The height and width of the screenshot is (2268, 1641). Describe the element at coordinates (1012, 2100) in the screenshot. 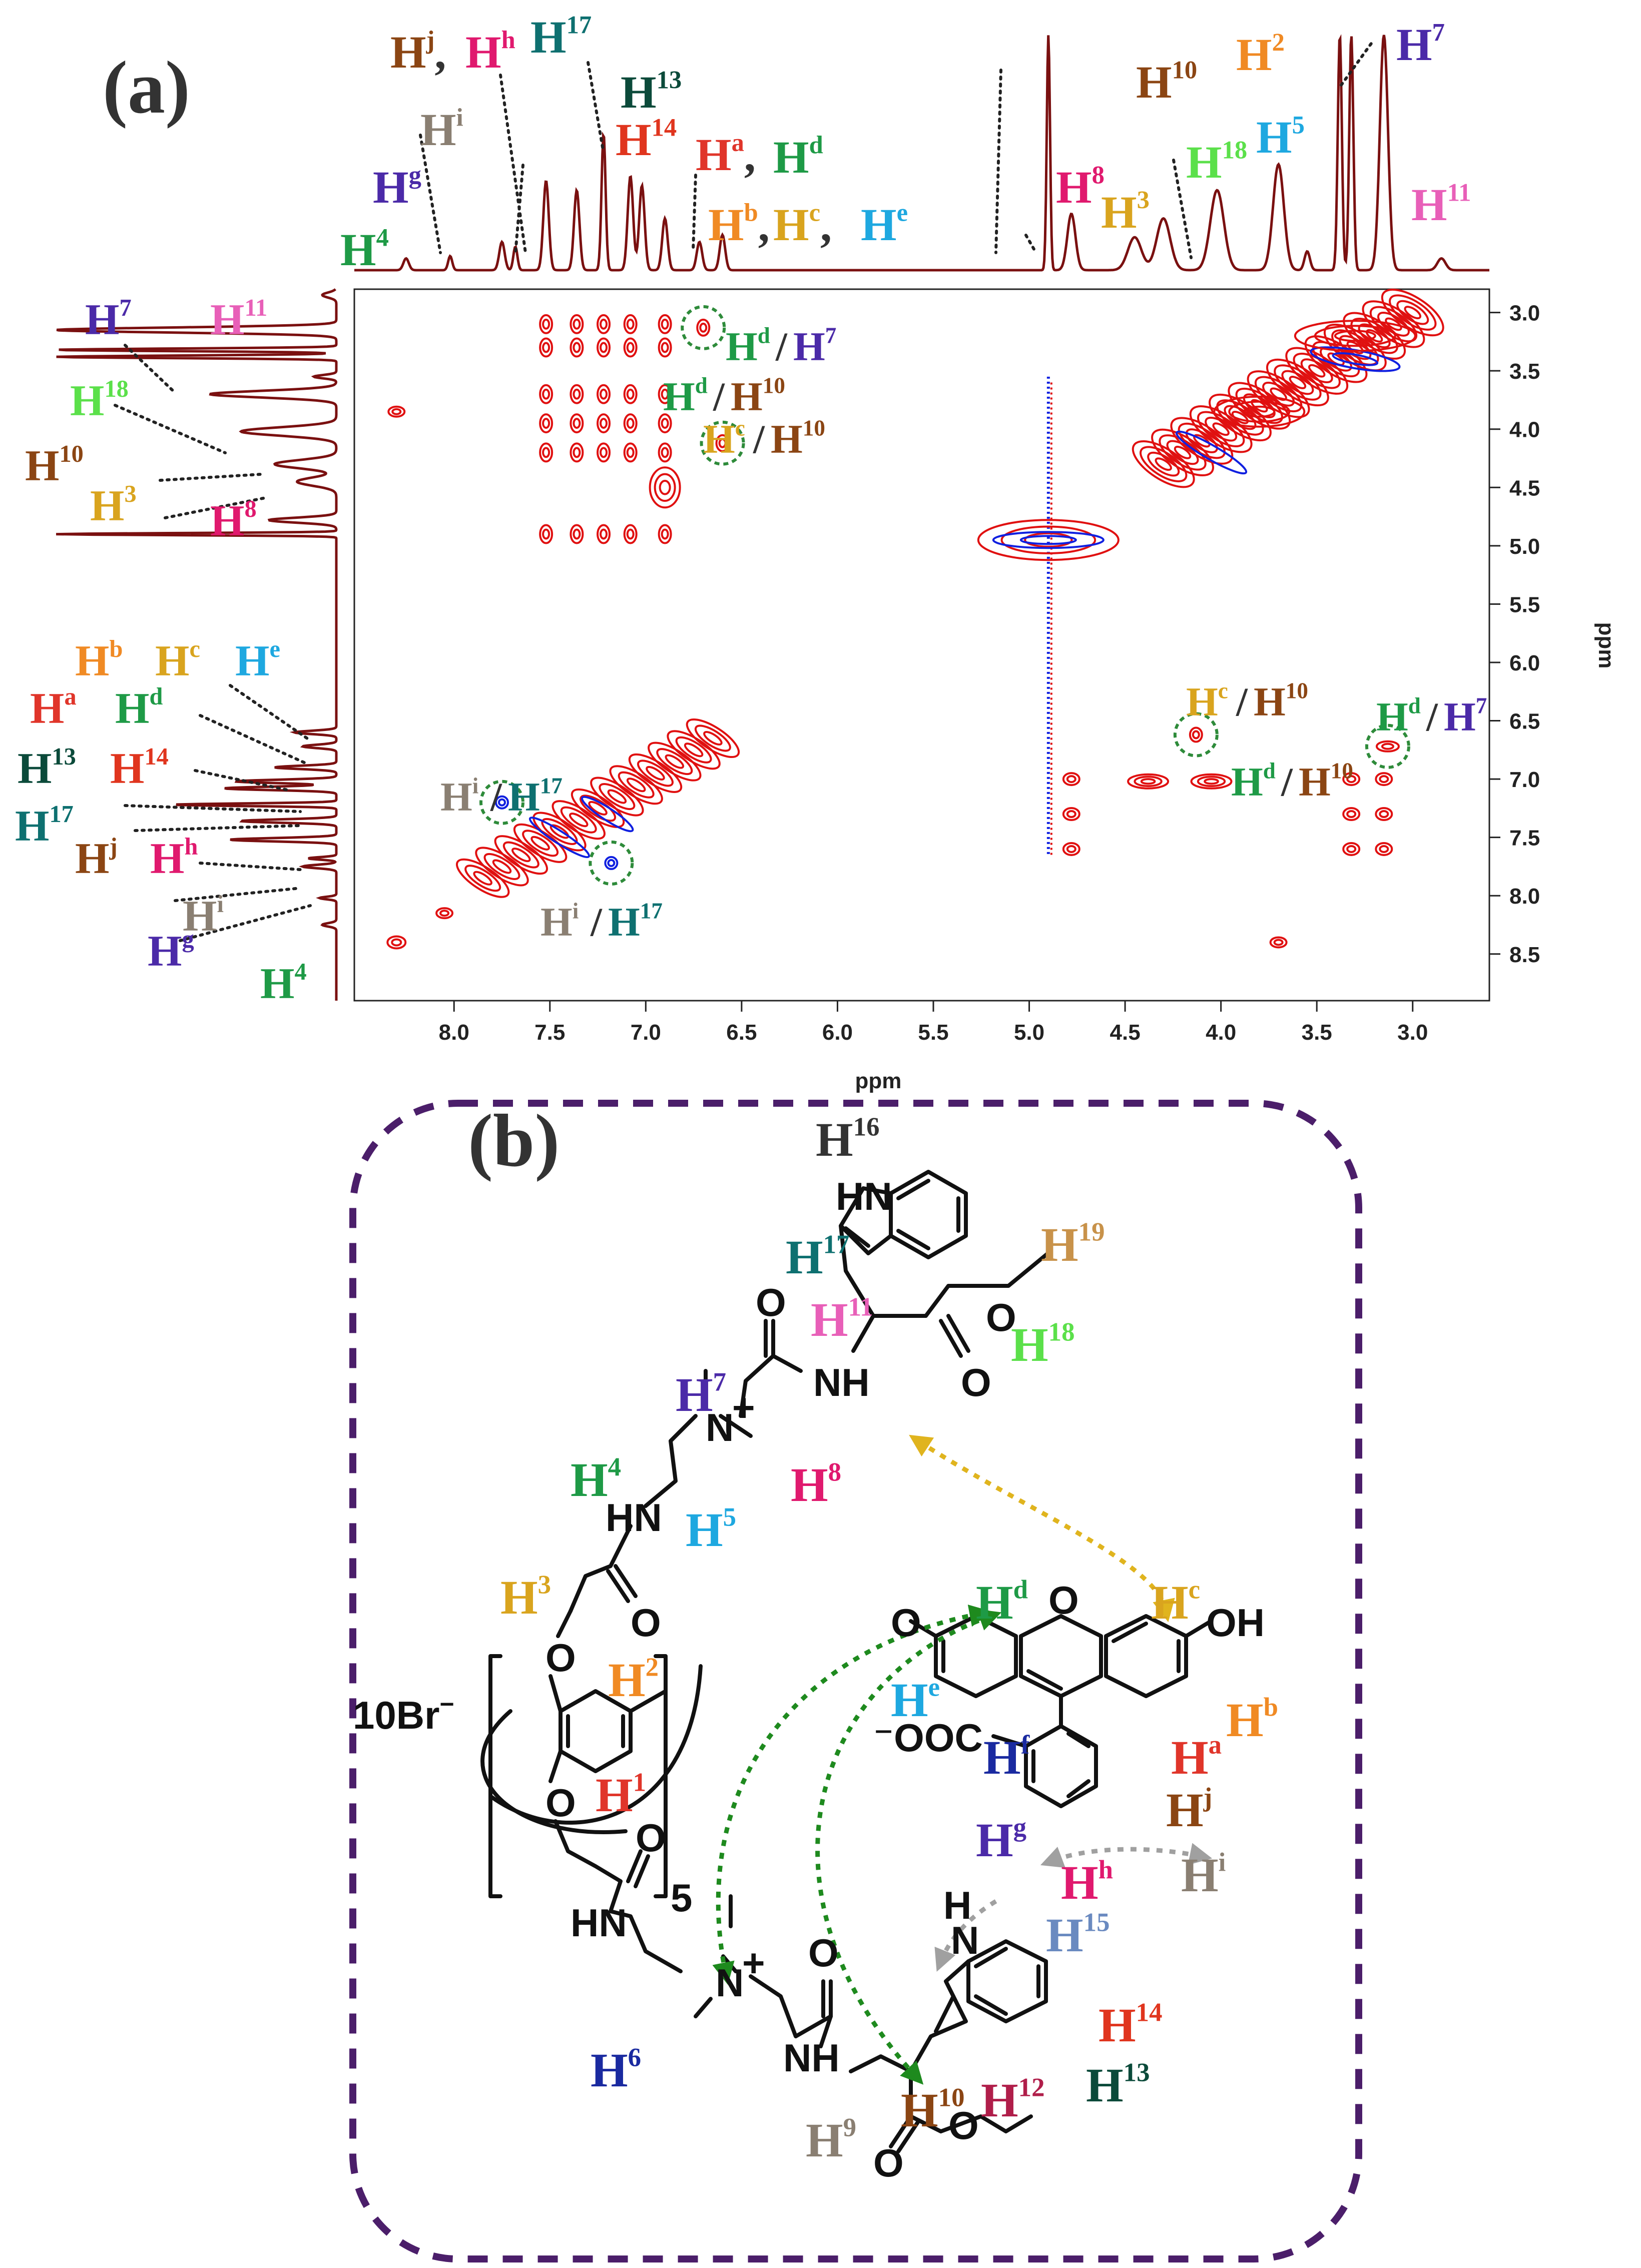

I see `proton-label: H12` at that location.